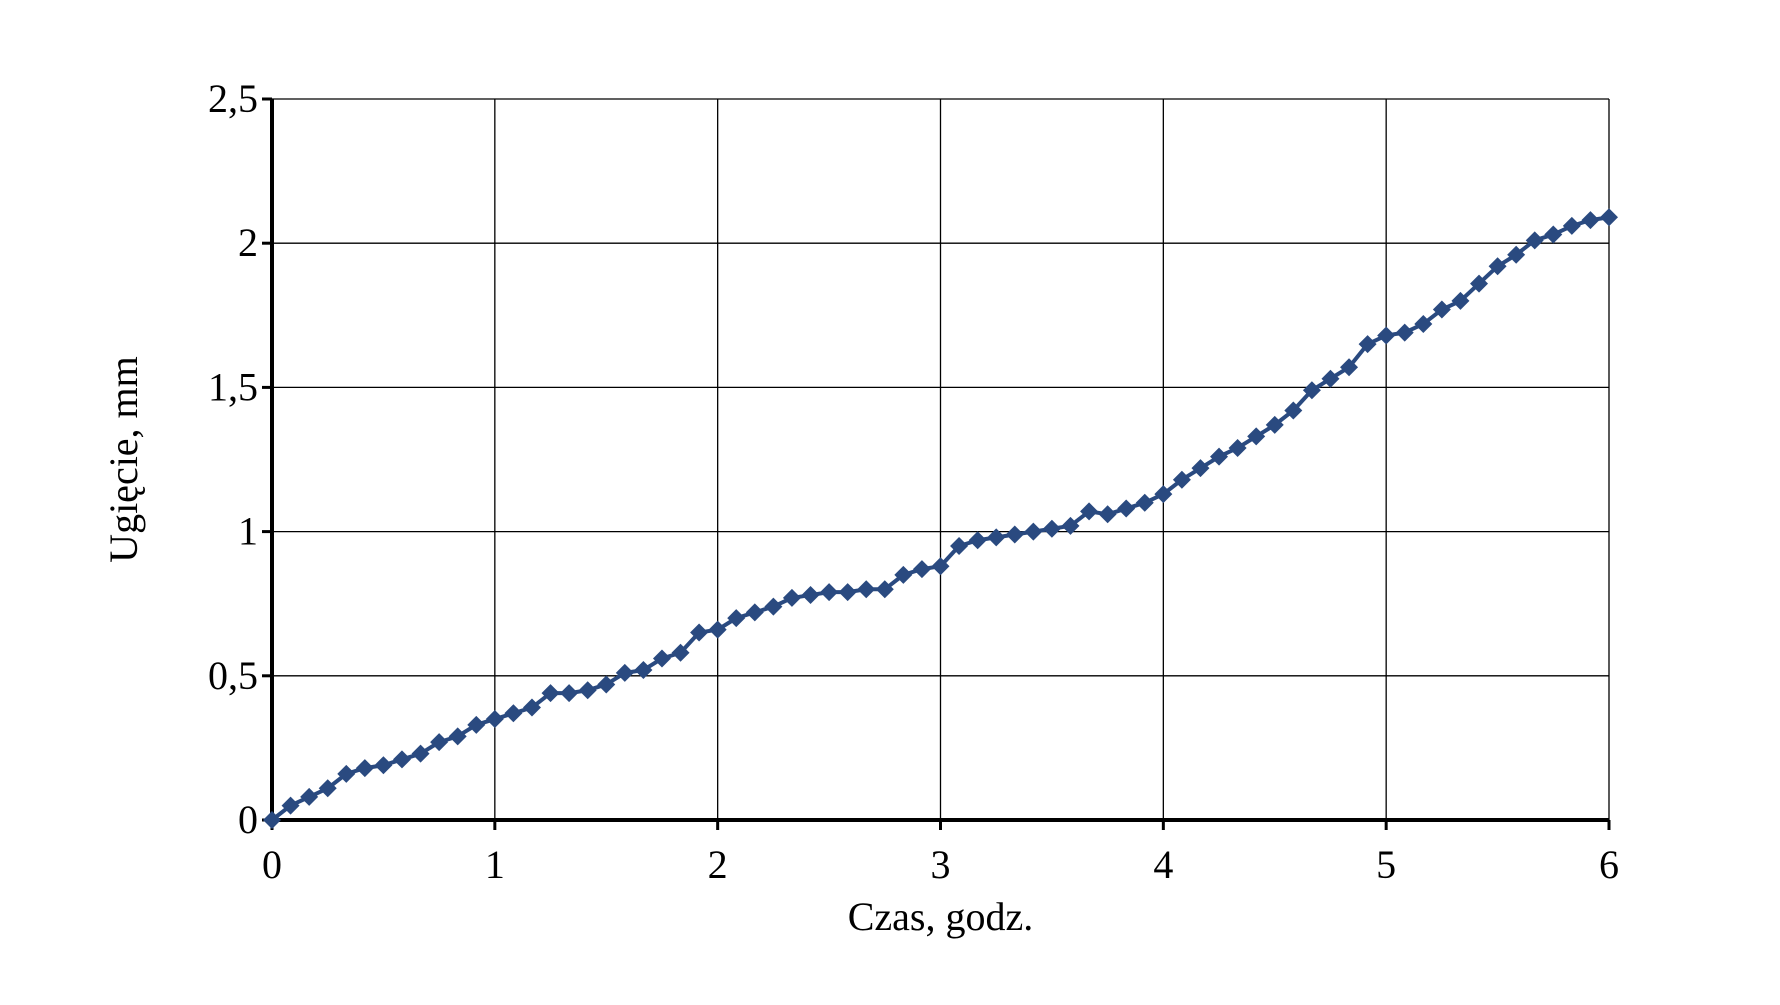  Describe the element at coordinates (248, 242) in the screenshot. I see `y-tick-label: 2` at that location.